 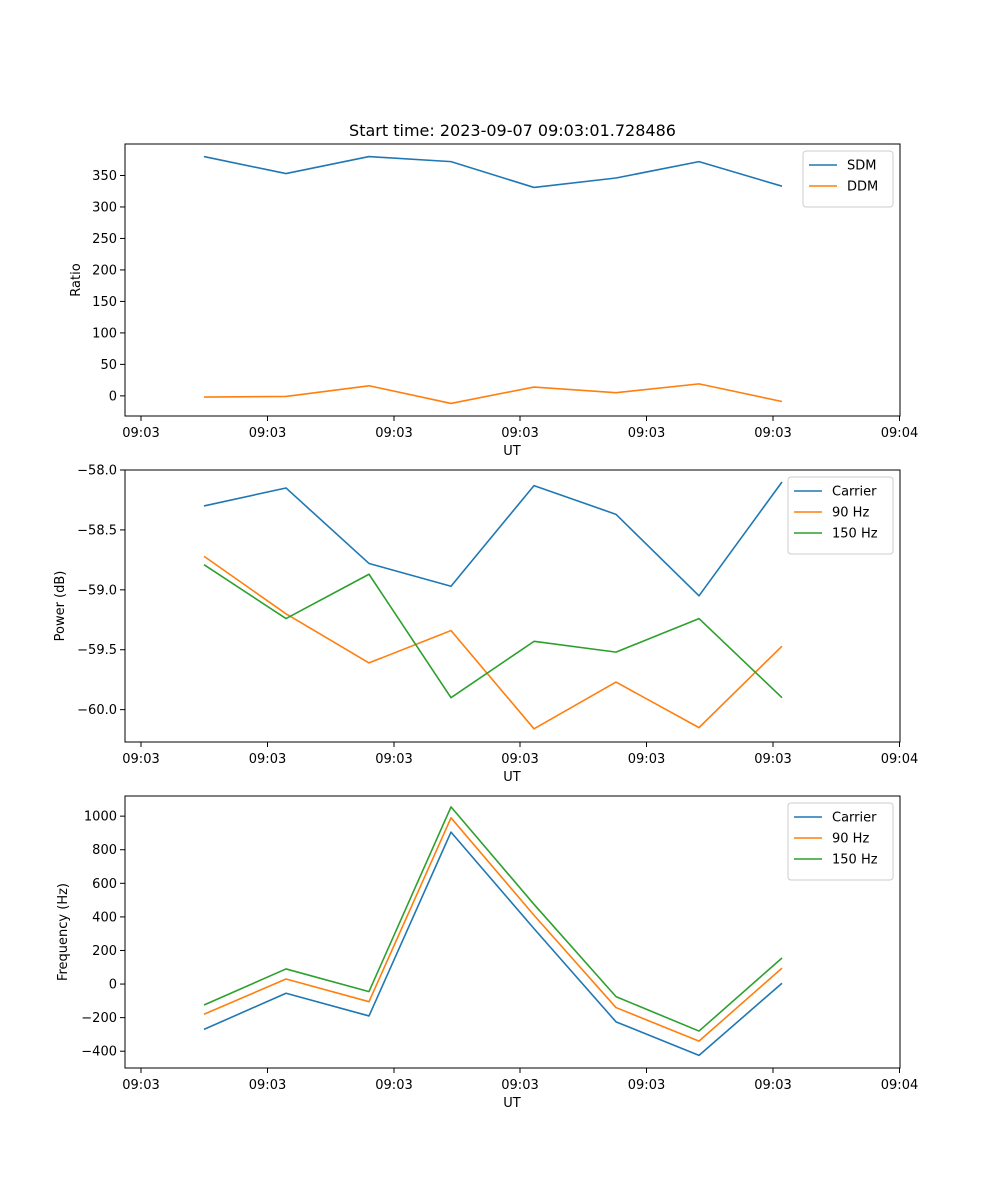 What do you see at coordinates (104, 270) in the screenshot?
I see `ratio-y-tick-label: 200` at bounding box center [104, 270].